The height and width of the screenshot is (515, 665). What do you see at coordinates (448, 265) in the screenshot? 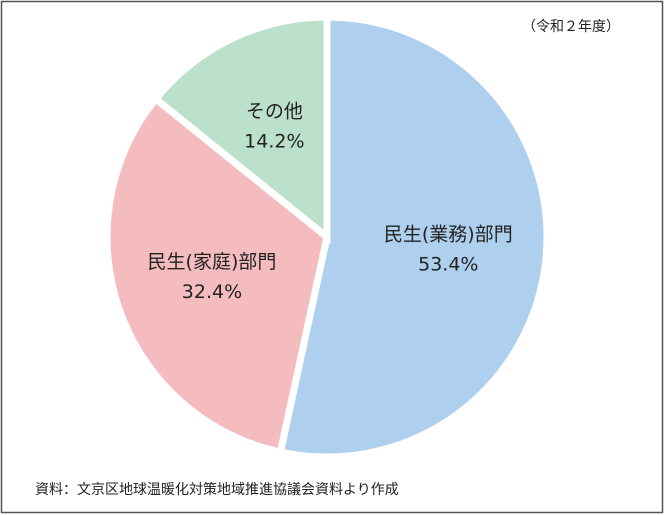
I see `value-label: 53.4%` at bounding box center [448, 265].